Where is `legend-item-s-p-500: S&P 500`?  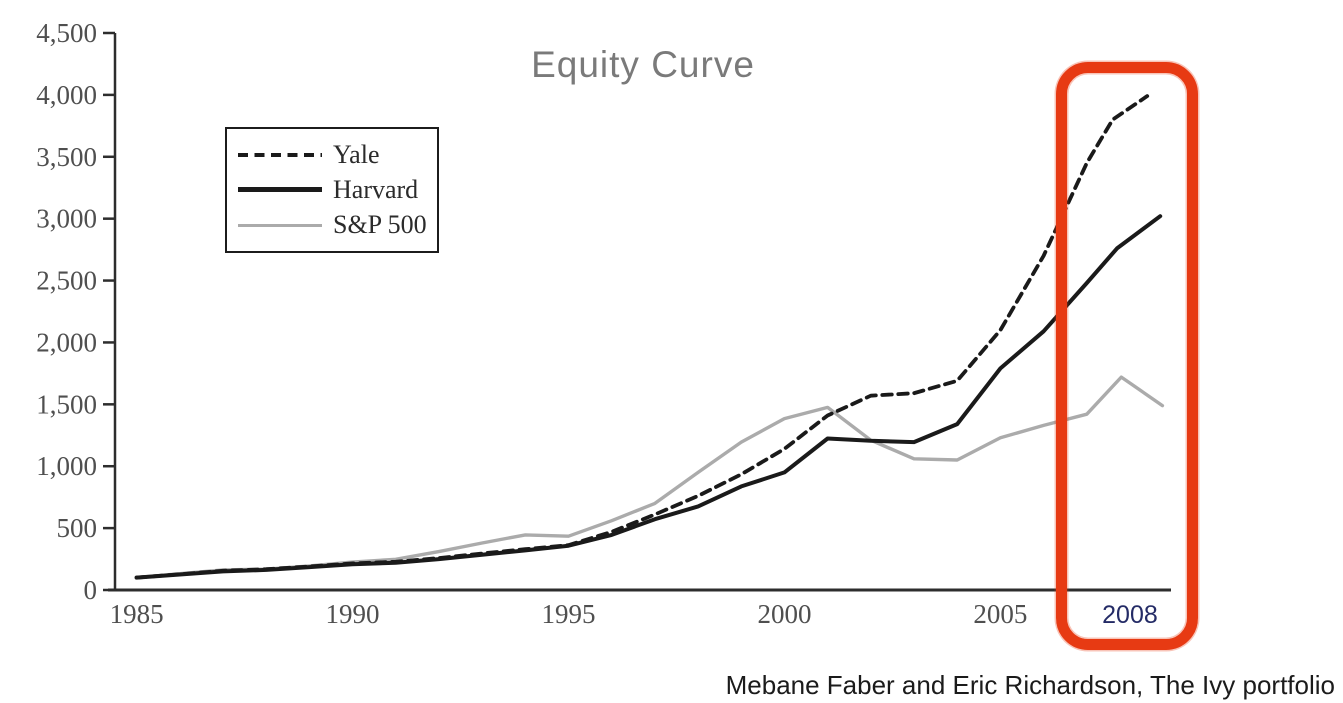 legend-item-s-p-500: S&P 500 is located at coordinates (334, 225).